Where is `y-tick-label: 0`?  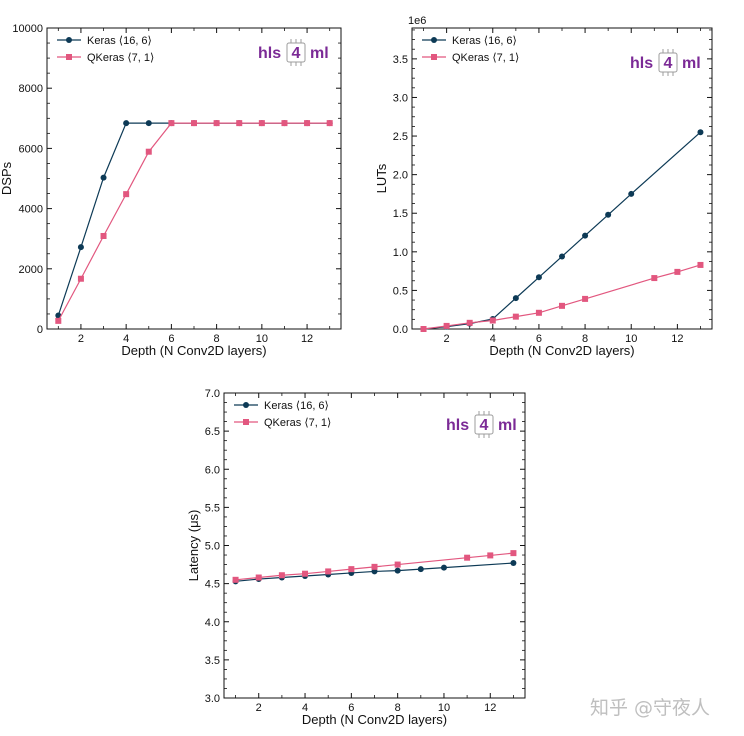 y-tick-label: 0 is located at coordinates (40, 330).